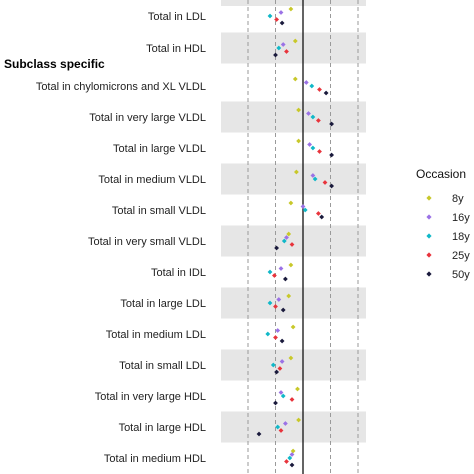  Describe the element at coordinates (155, 459) in the screenshot. I see `row-label: Total in medium HDL` at that location.